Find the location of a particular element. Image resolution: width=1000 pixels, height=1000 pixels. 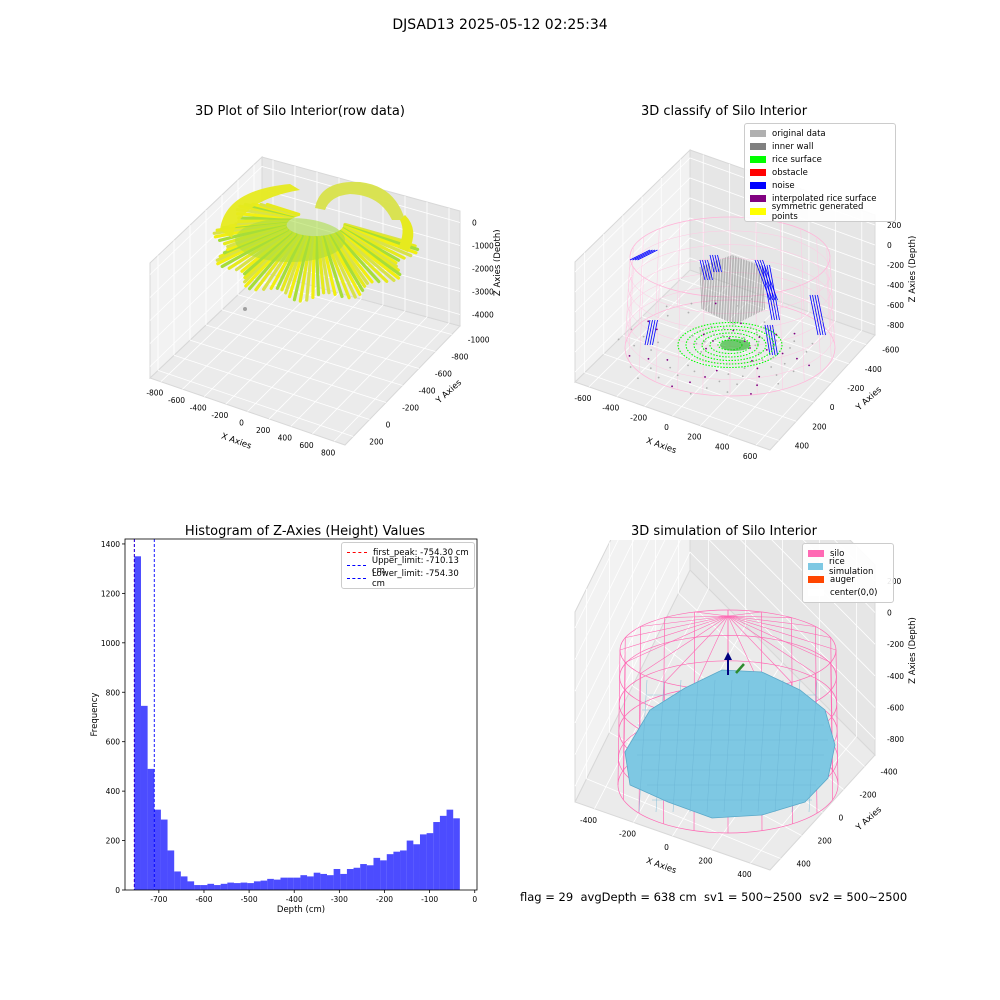

rice-surface-ring is located at coordinates (730, 345).